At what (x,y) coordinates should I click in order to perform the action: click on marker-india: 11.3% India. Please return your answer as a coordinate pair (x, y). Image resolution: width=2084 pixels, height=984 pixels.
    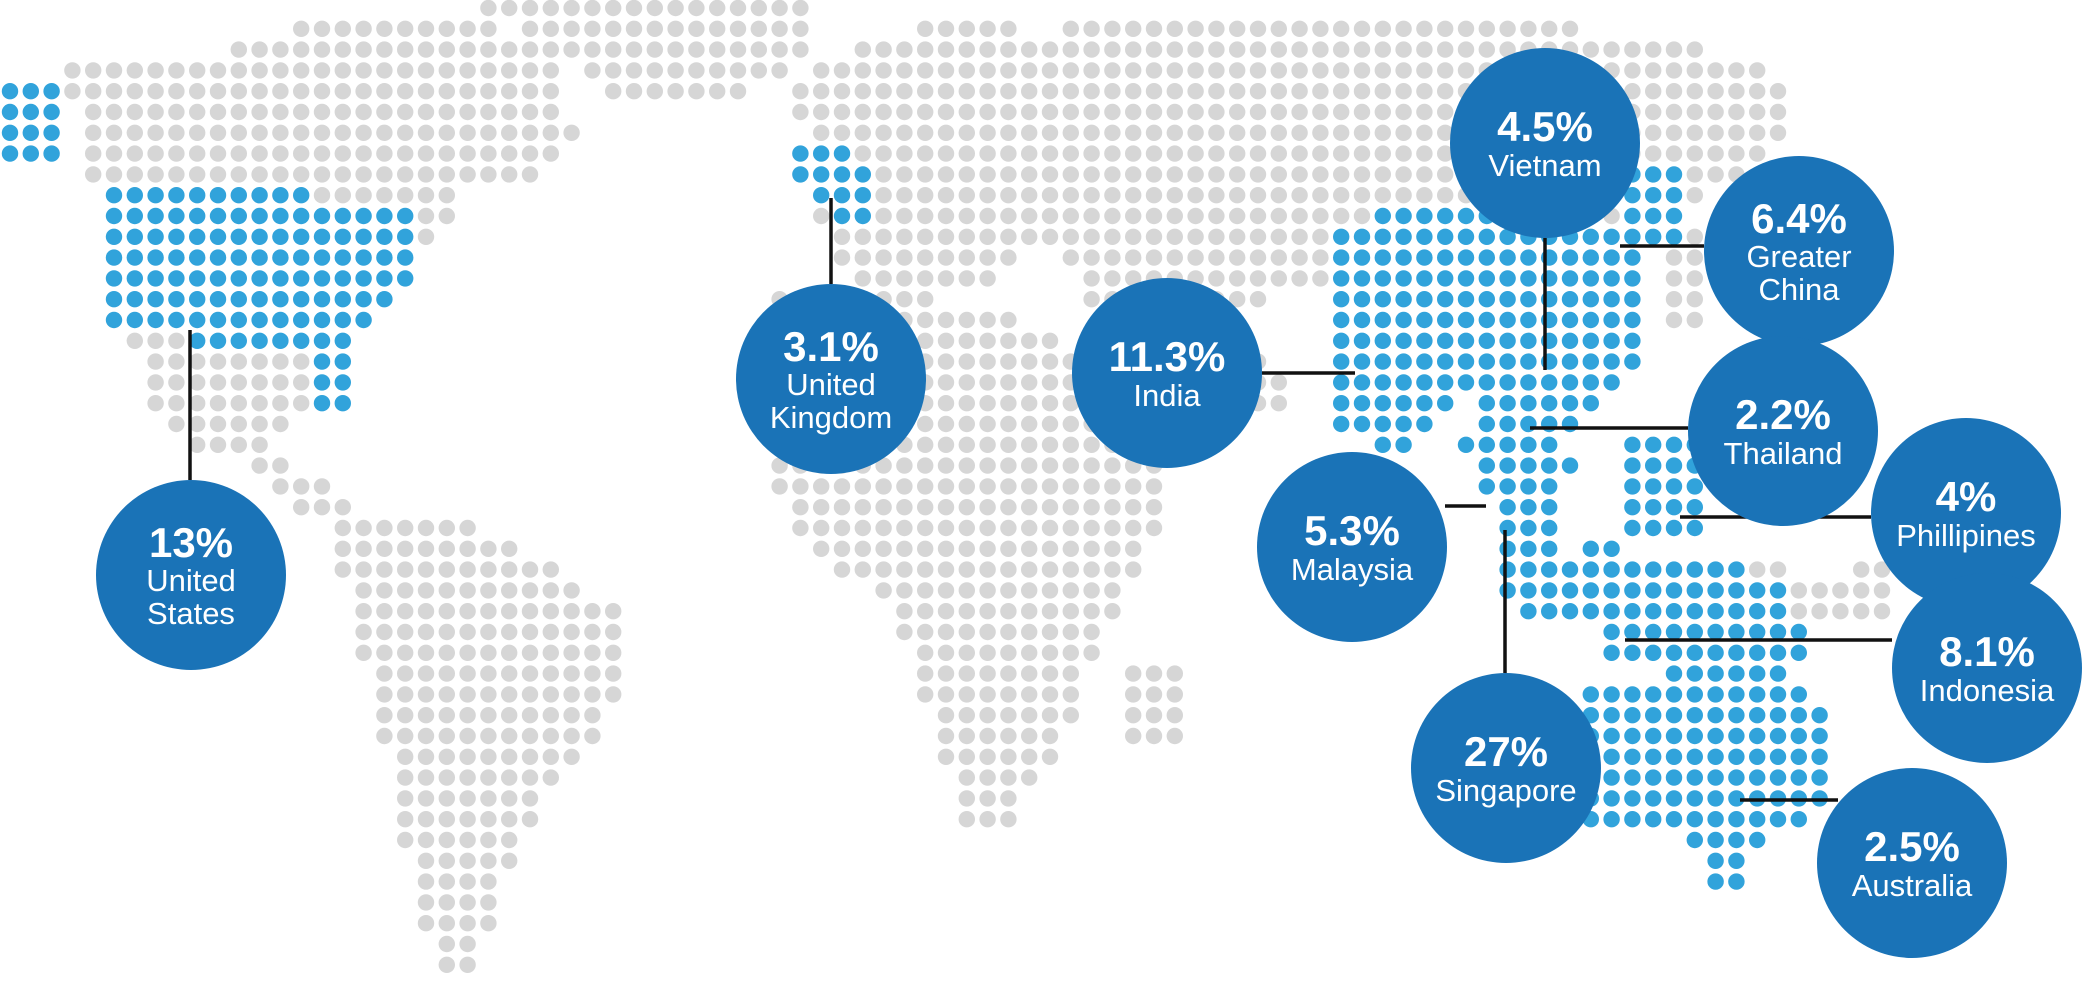
    Looking at the image, I should click on (1167, 373).